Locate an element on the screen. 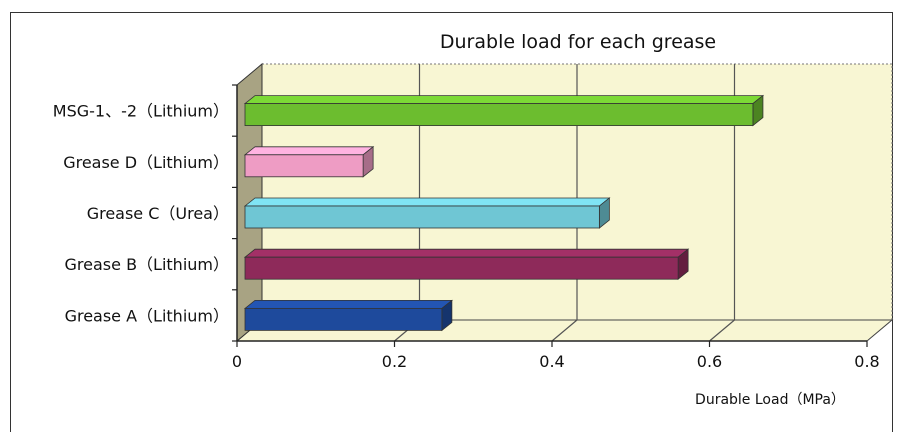 The height and width of the screenshot is (432, 906). y-tick-label: Grease A（Lithium） is located at coordinates (147, 315).